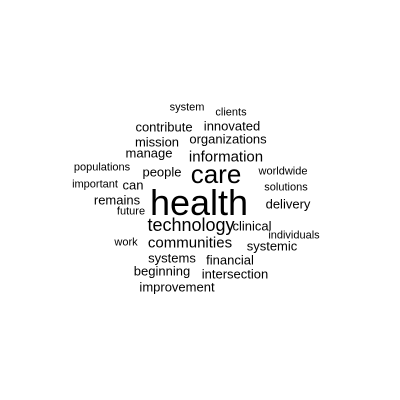 The height and width of the screenshot is (400, 400). Describe the element at coordinates (232, 126) in the screenshot. I see `word-innovated: innovated` at that location.